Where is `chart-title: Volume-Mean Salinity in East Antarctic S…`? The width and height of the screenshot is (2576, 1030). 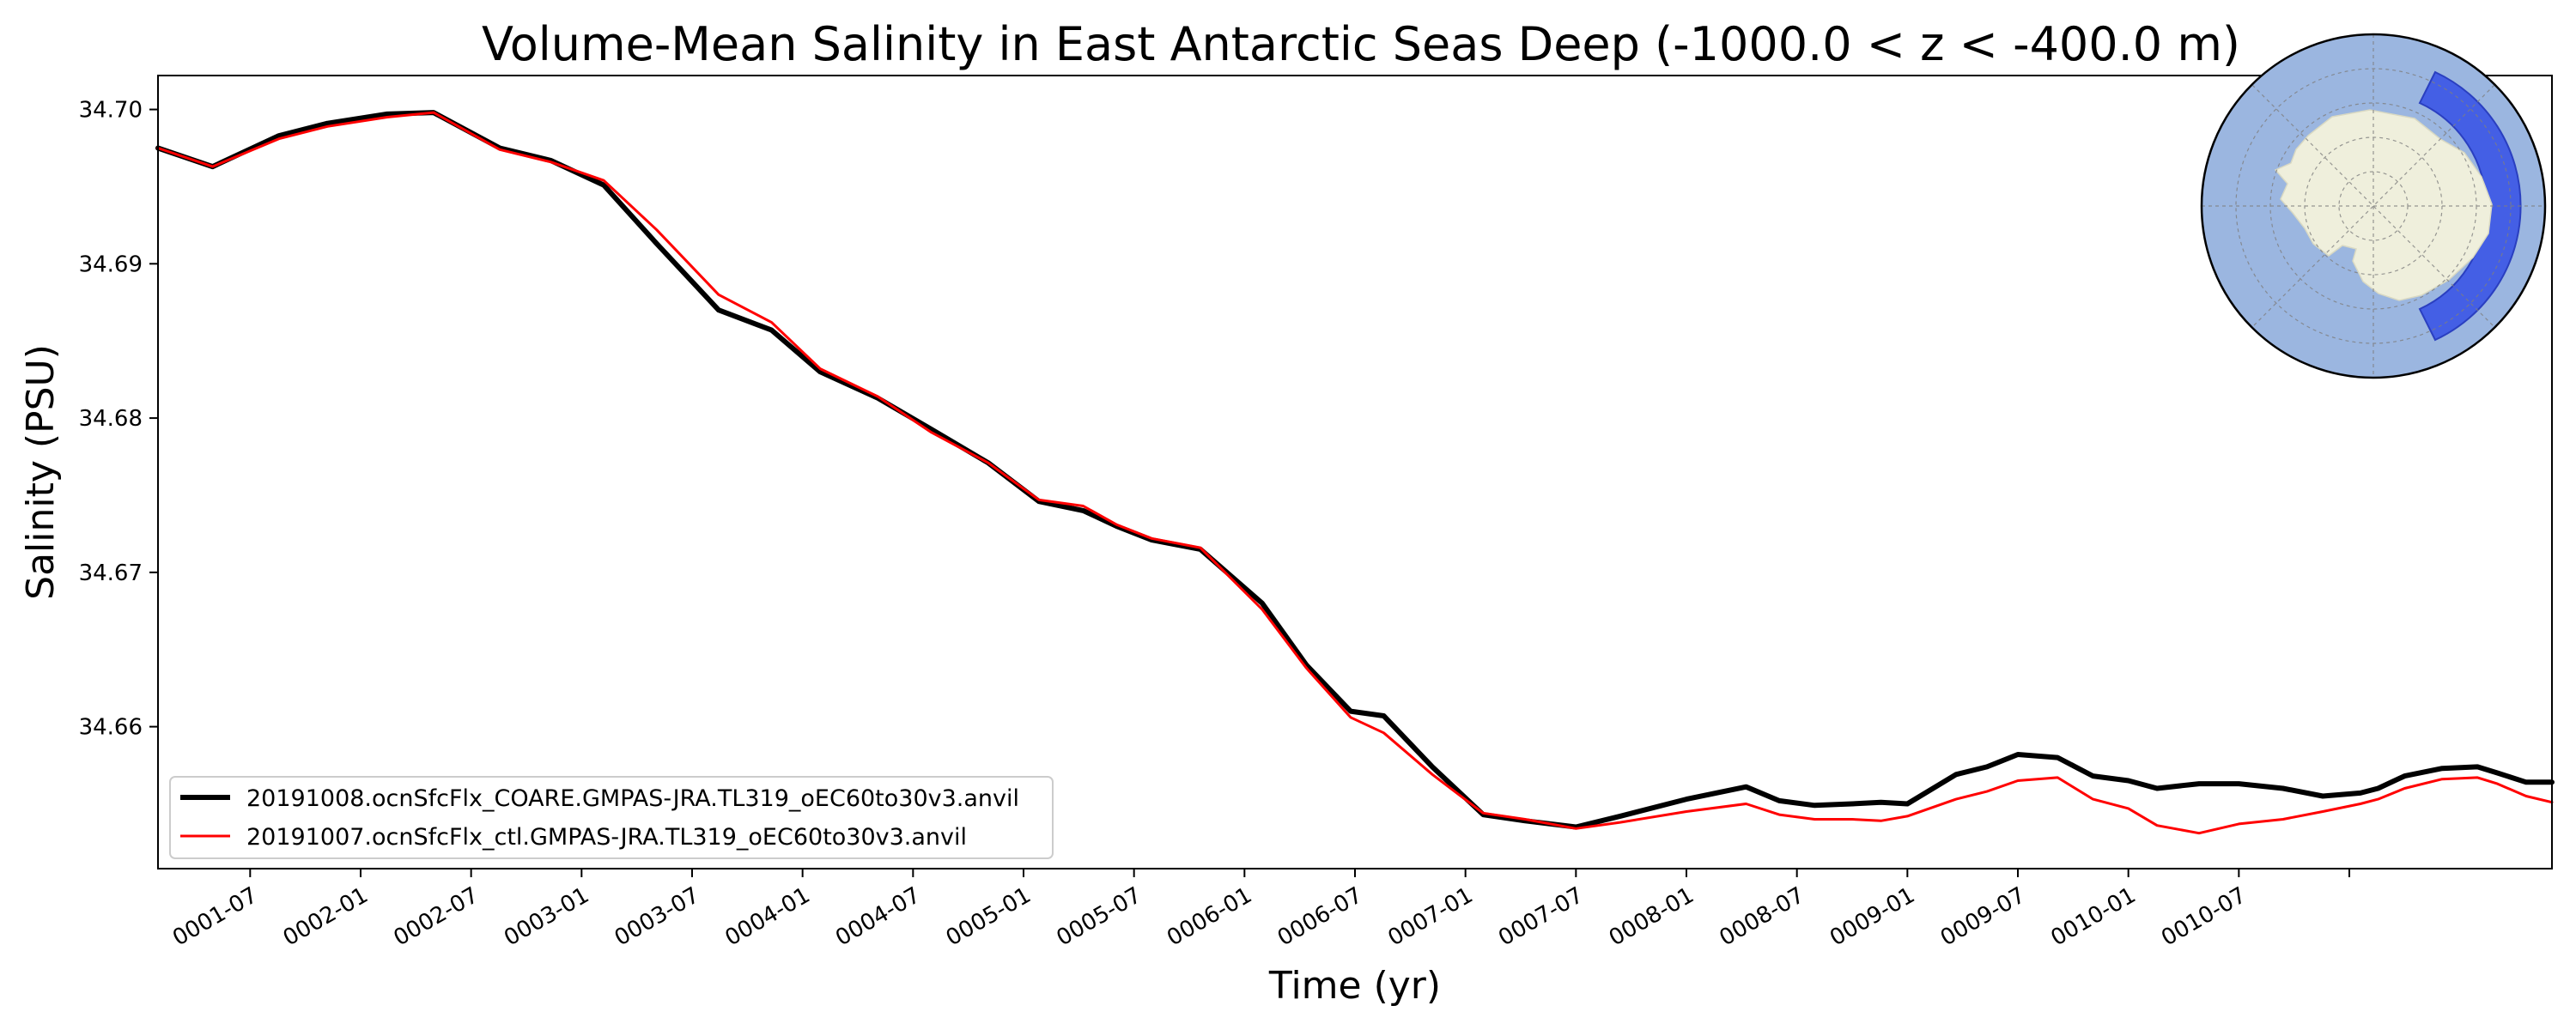 chart-title: Volume-Mean Salinity in East Antarctic S… is located at coordinates (1361, 44).